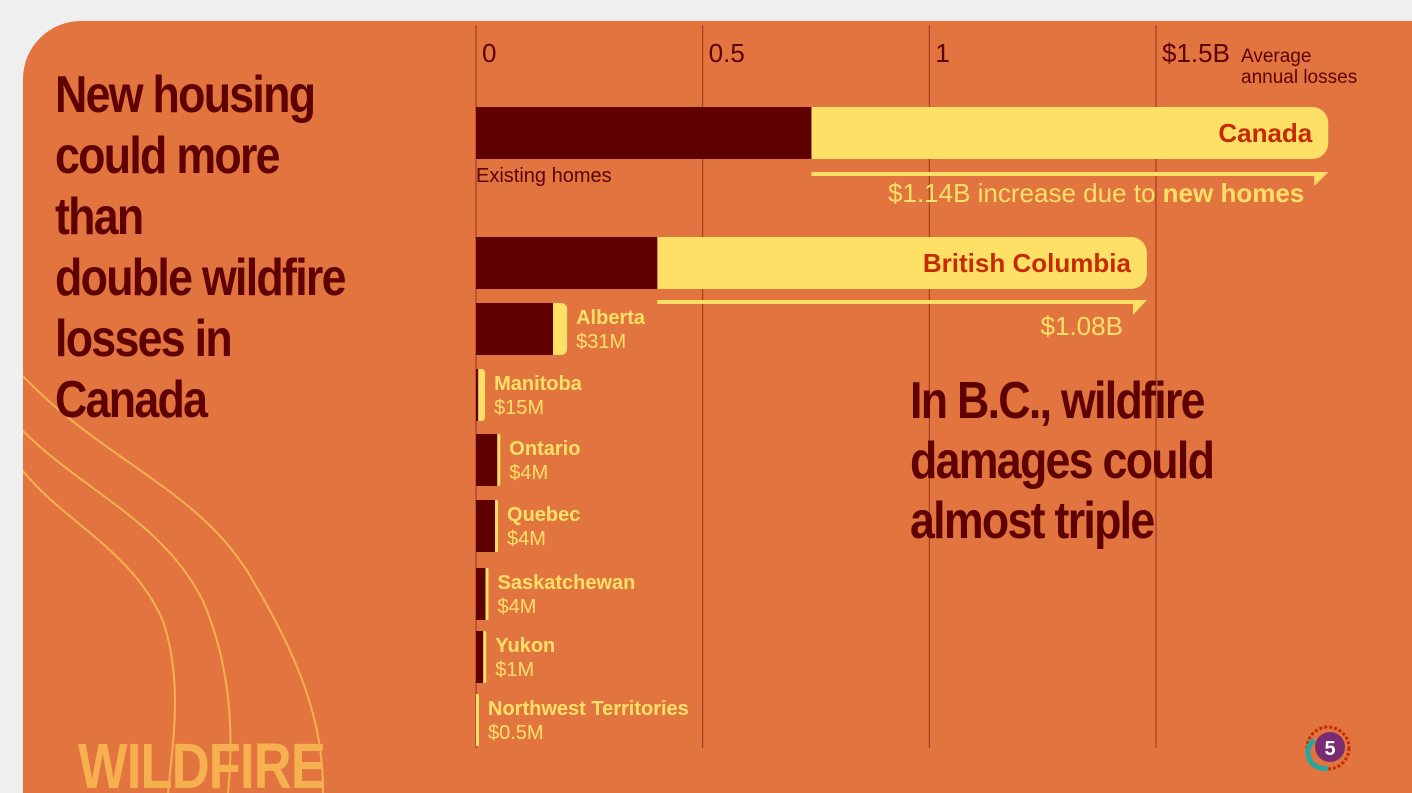  I want to click on bc-increase-bracket, so click(902, 307).